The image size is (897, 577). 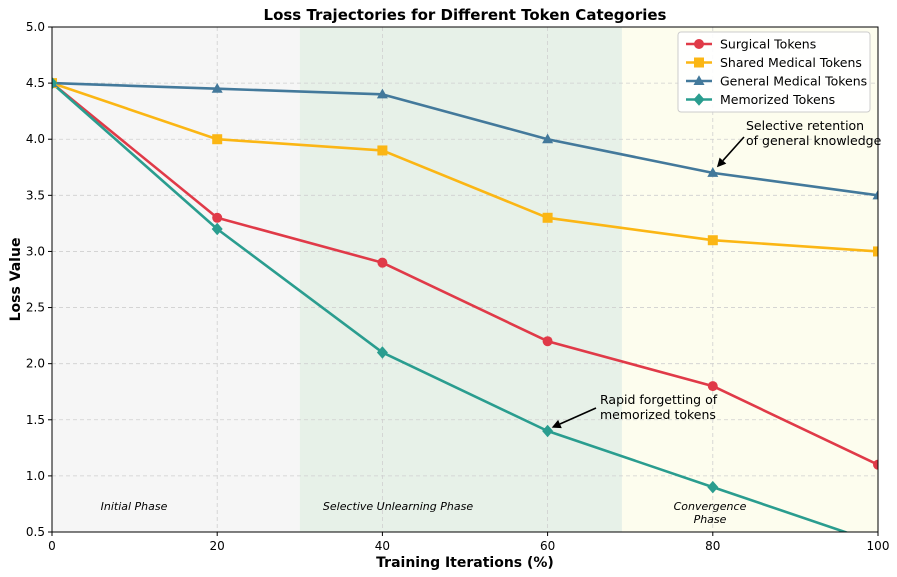 What do you see at coordinates (814, 133) in the screenshot?
I see `annotation-text-1: Selective retention of general knowledge` at bounding box center [814, 133].